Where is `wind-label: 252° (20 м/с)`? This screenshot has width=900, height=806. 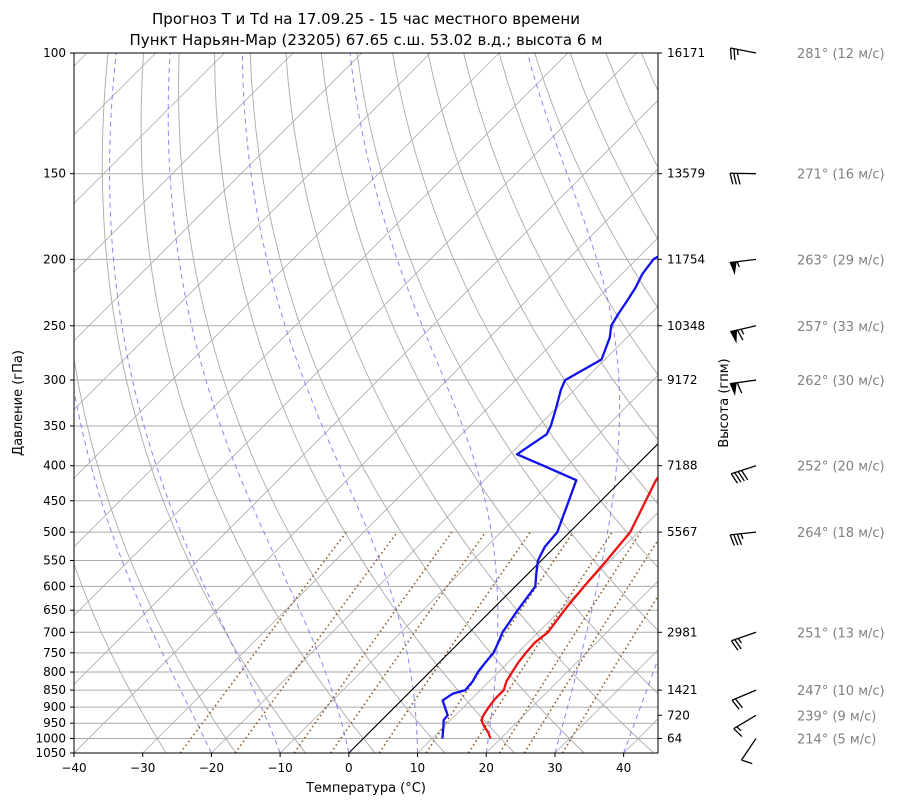
wind-label: 252° (20 м/с) is located at coordinates (841, 467).